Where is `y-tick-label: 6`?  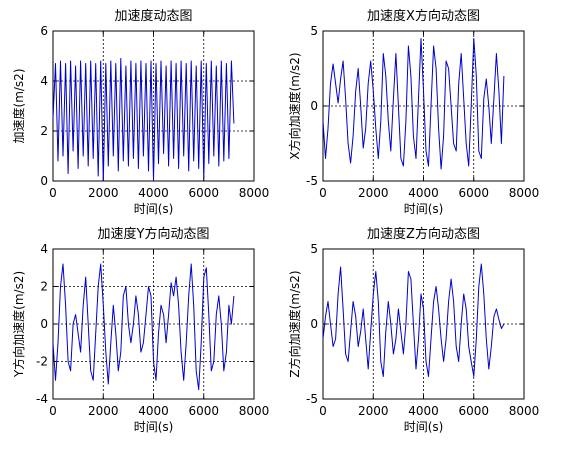 y-tick-label: 6 is located at coordinates (44, 31).